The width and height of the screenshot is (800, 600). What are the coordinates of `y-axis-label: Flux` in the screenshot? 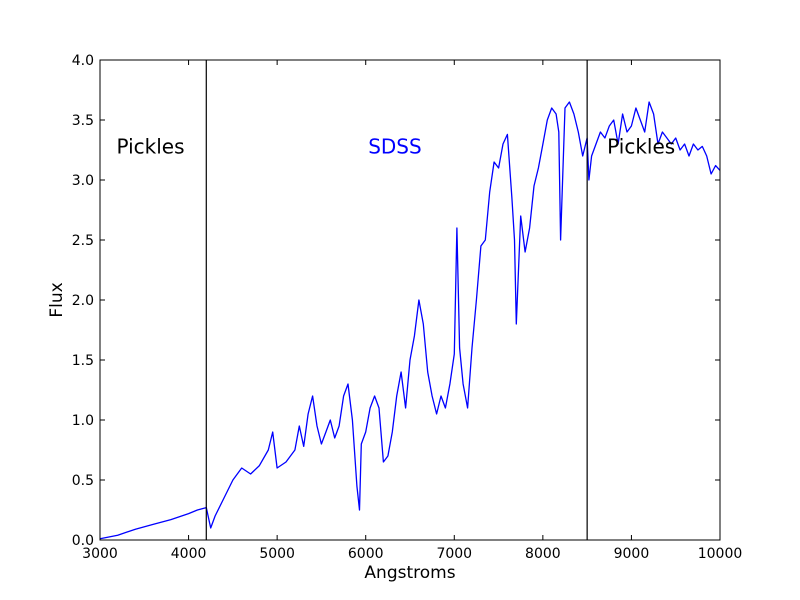 It's located at (57, 299).